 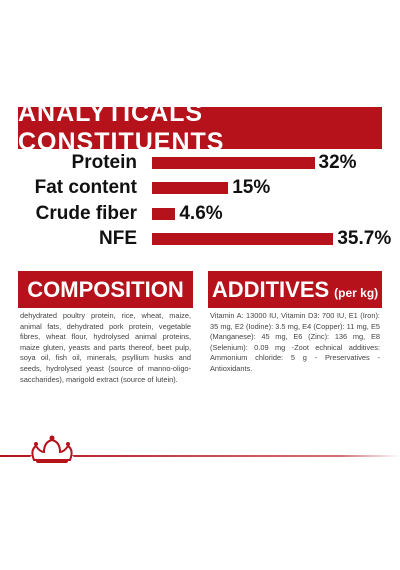 What do you see at coordinates (121, 127) in the screenshot?
I see `analytics-title: ANALYTICALS CONSTITUENTS` at bounding box center [121, 127].